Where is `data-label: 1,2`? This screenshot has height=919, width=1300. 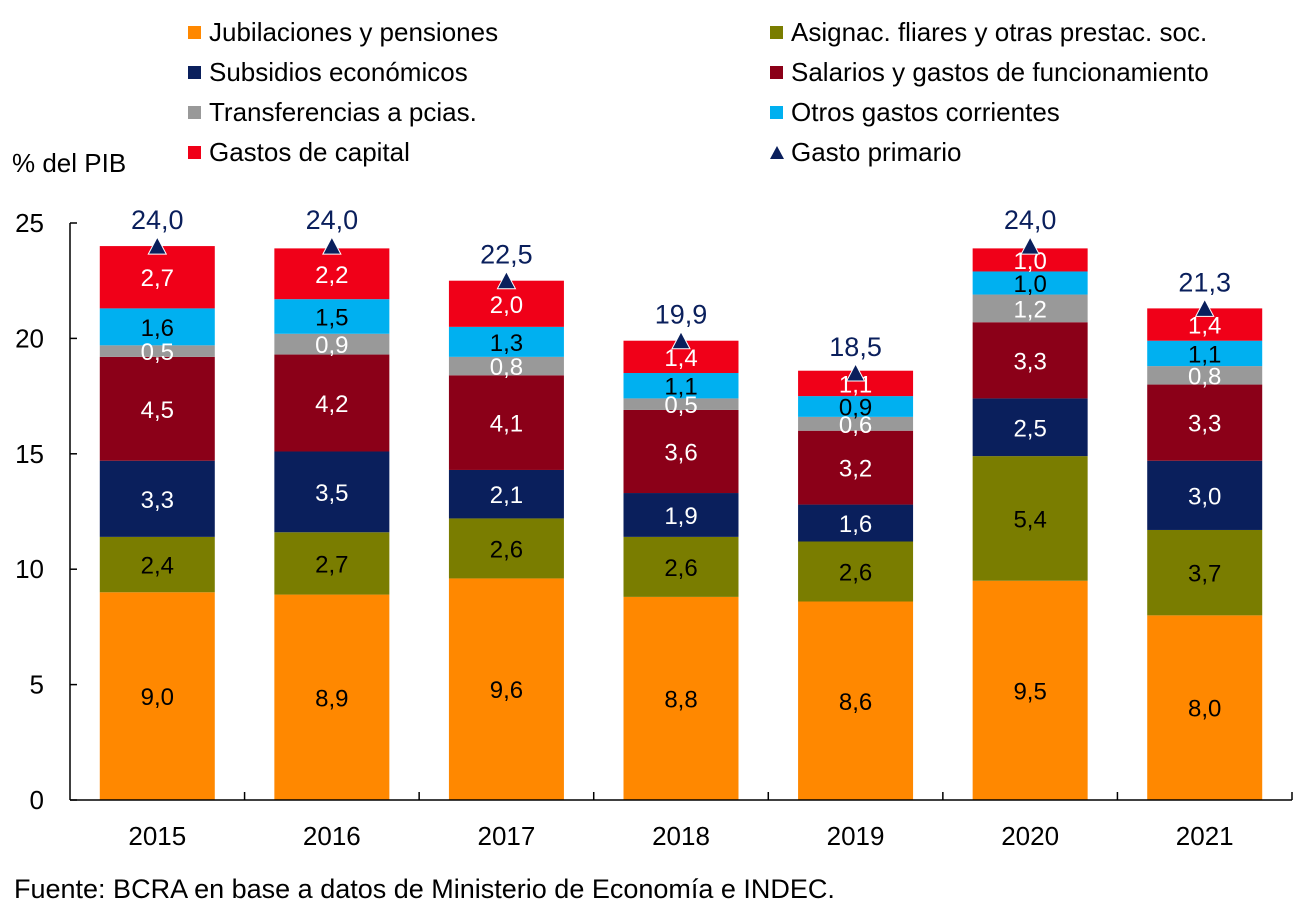 data-label: 1,2 is located at coordinates (1029, 309).